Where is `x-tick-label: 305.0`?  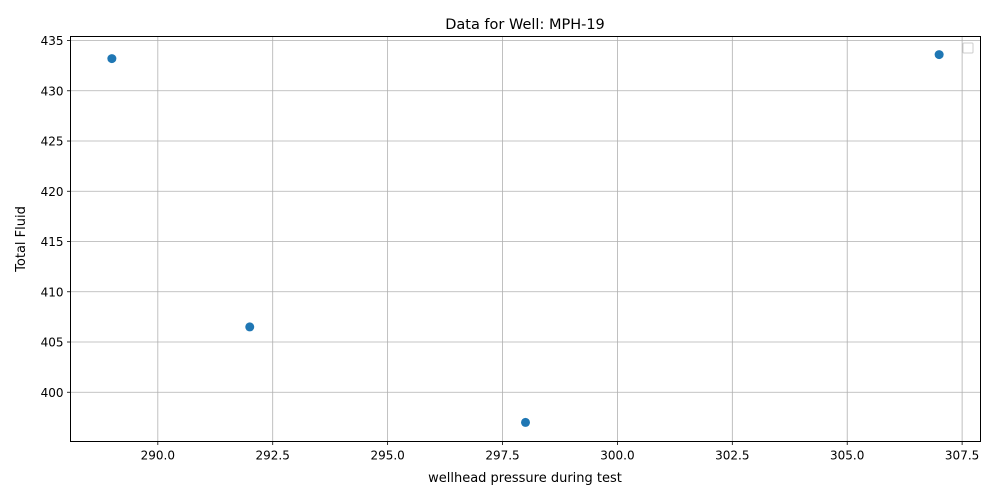
x-tick-label: 305.0 is located at coordinates (847, 456).